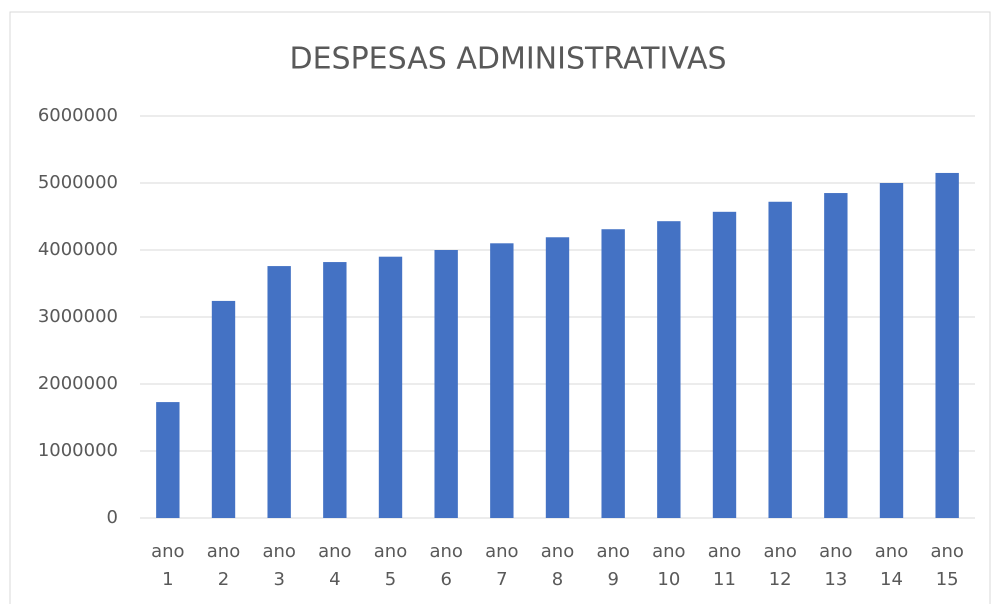 This screenshot has height=604, width=991. What do you see at coordinates (78, 182) in the screenshot?
I see `y-tick-label: 5000000` at bounding box center [78, 182].